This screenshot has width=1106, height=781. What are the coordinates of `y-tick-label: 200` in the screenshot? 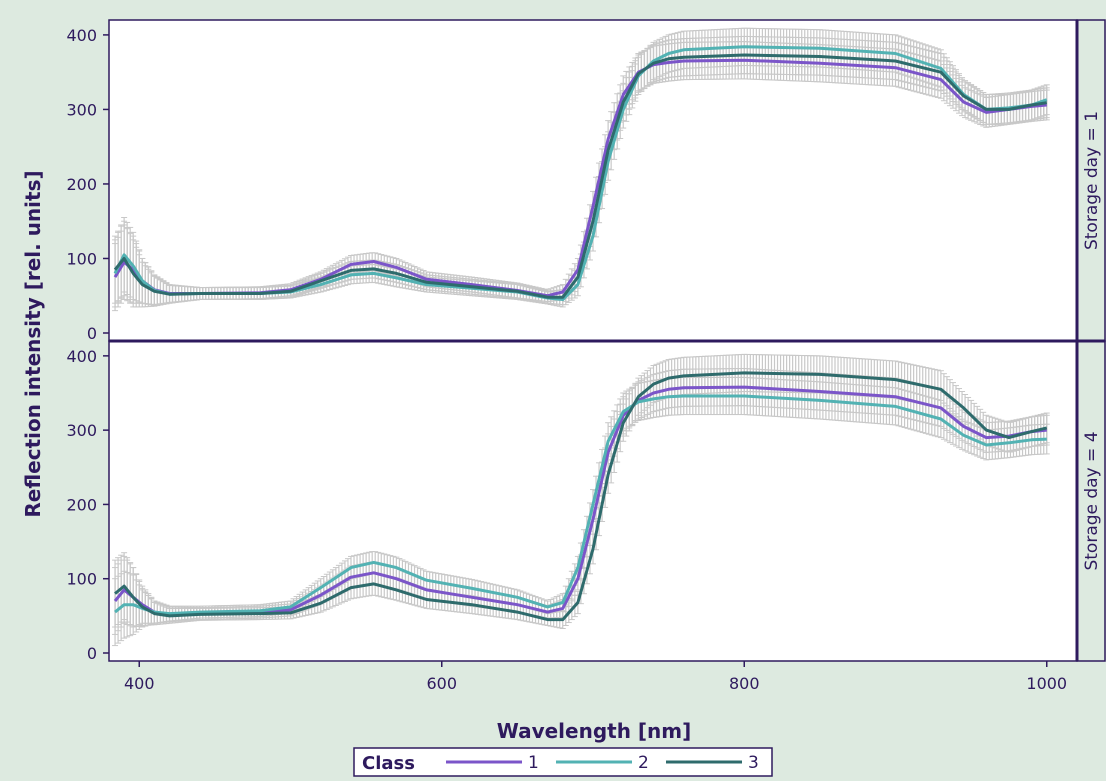 It's located at (81, 184).